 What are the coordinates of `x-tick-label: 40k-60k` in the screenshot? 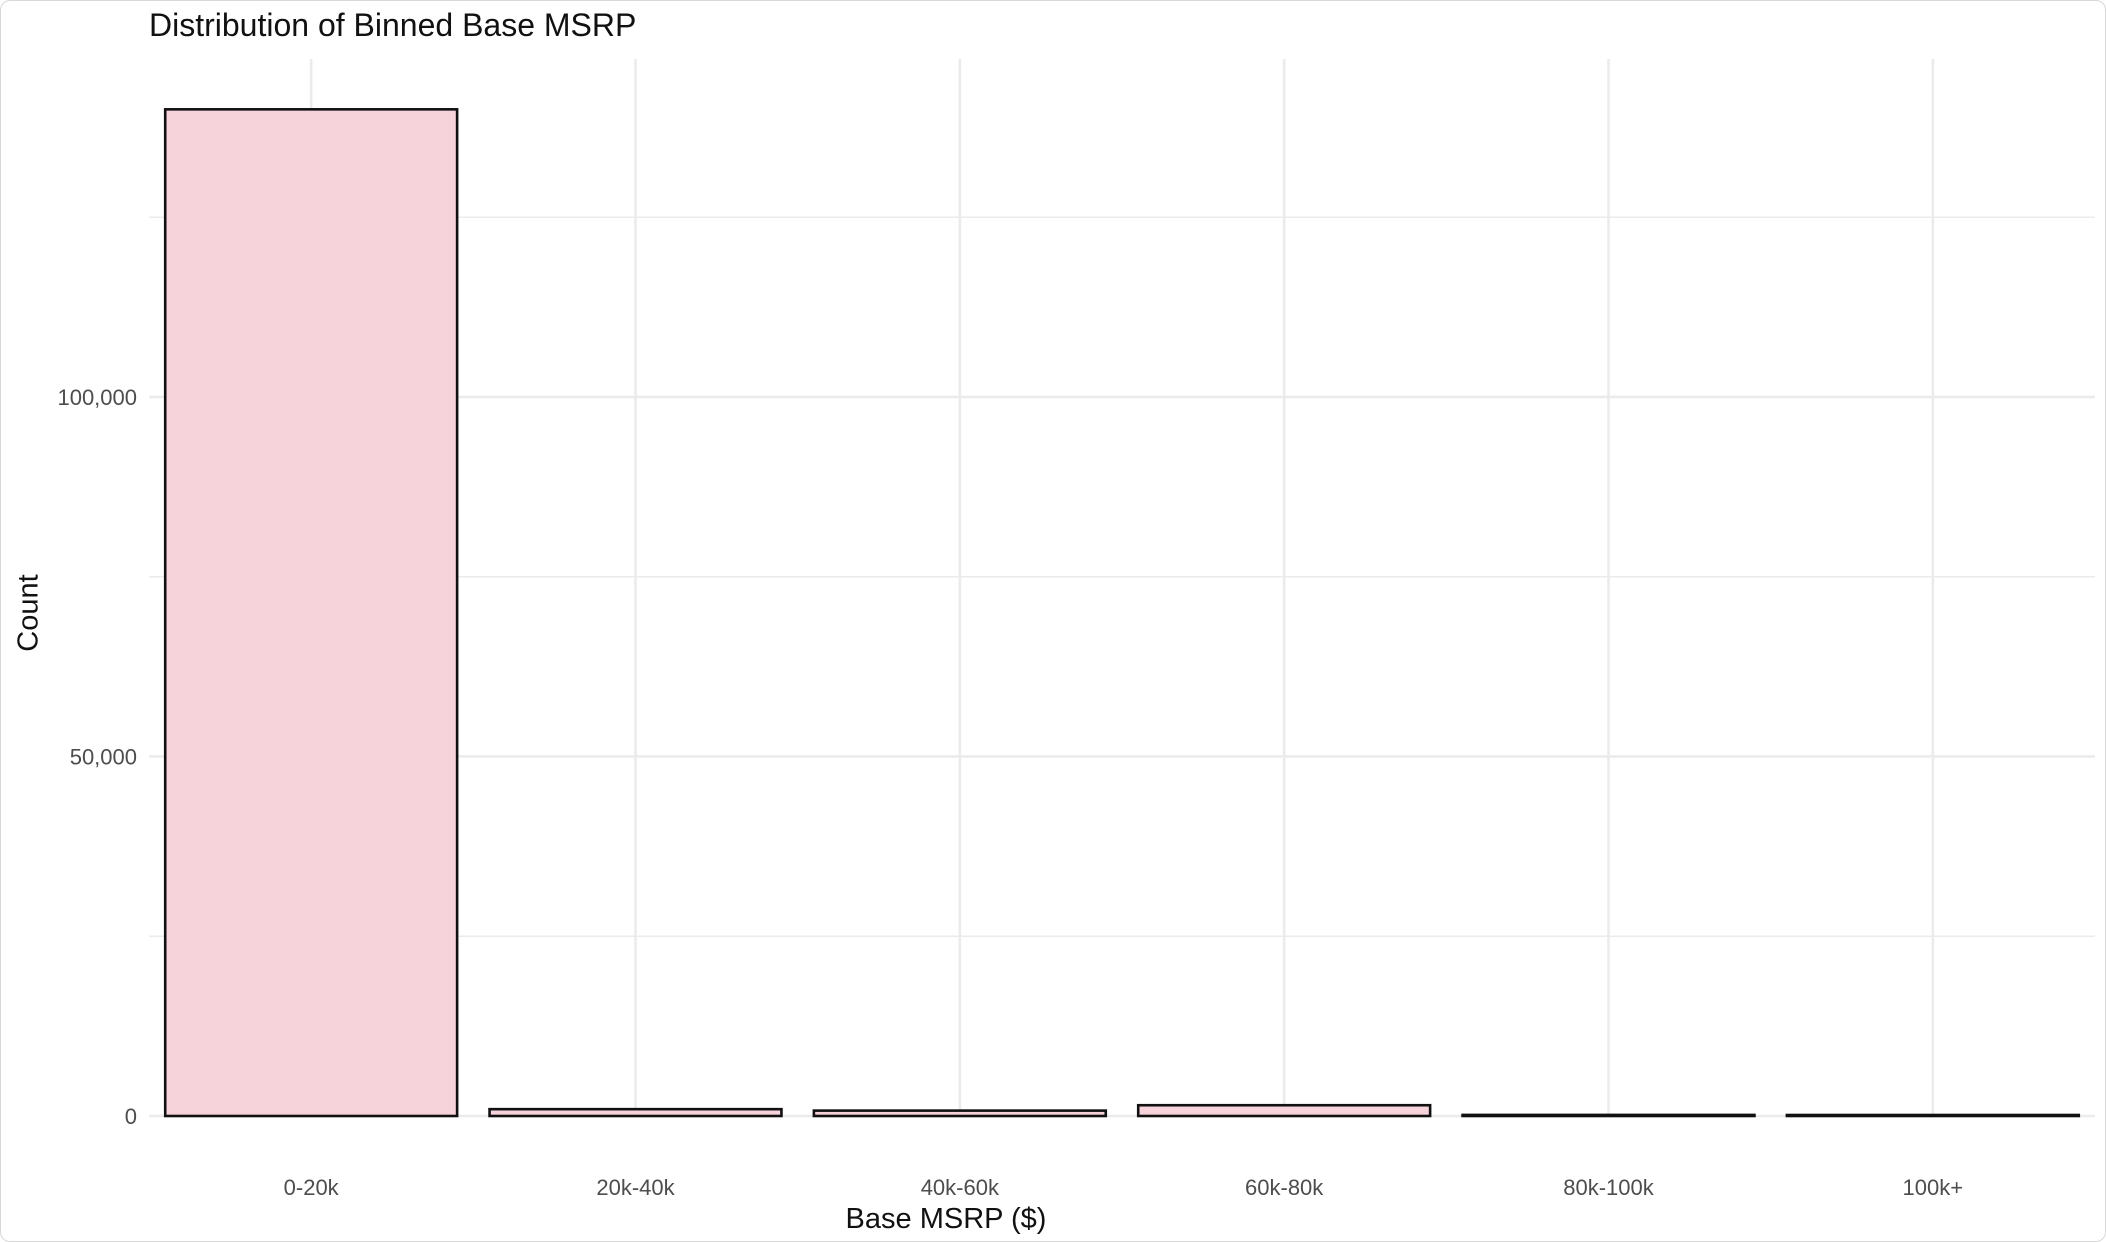 It's located at (960, 1187).